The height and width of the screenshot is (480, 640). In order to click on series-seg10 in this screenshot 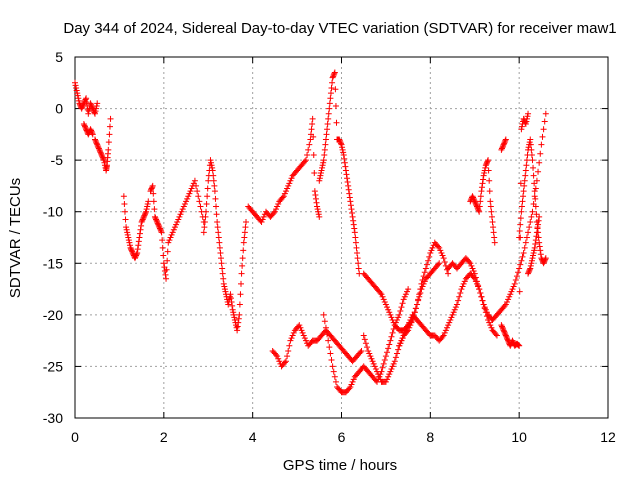, I will do `click(366, 341)`.